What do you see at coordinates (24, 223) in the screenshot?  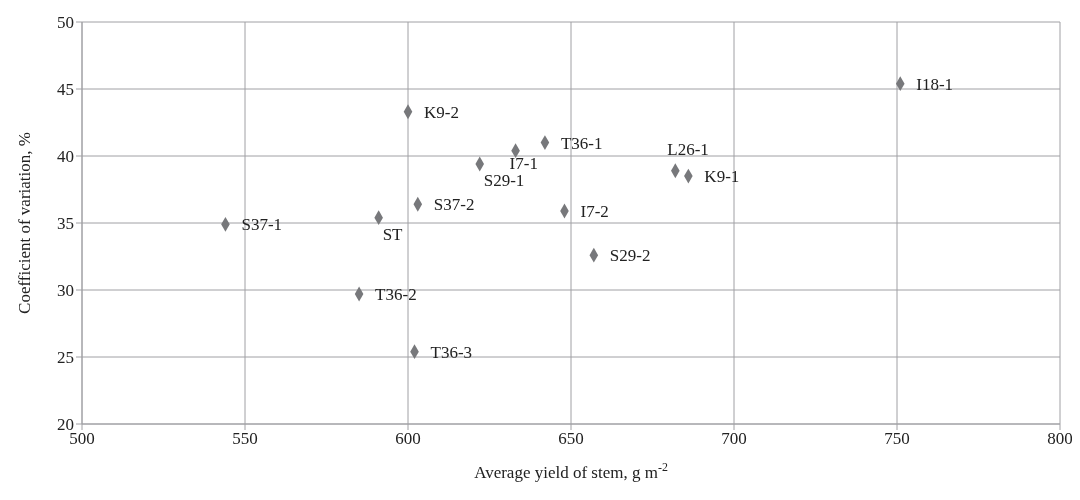 I see `y-axis-title: Coefficient of variation, %` at bounding box center [24, 223].